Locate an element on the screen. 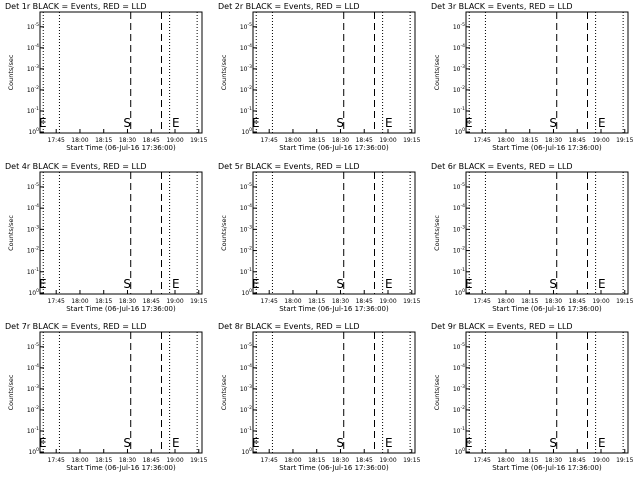 The width and height of the screenshot is (640, 480). panel-title: Det 9r BLACK = Events, RED = LLD is located at coordinates (502, 326).